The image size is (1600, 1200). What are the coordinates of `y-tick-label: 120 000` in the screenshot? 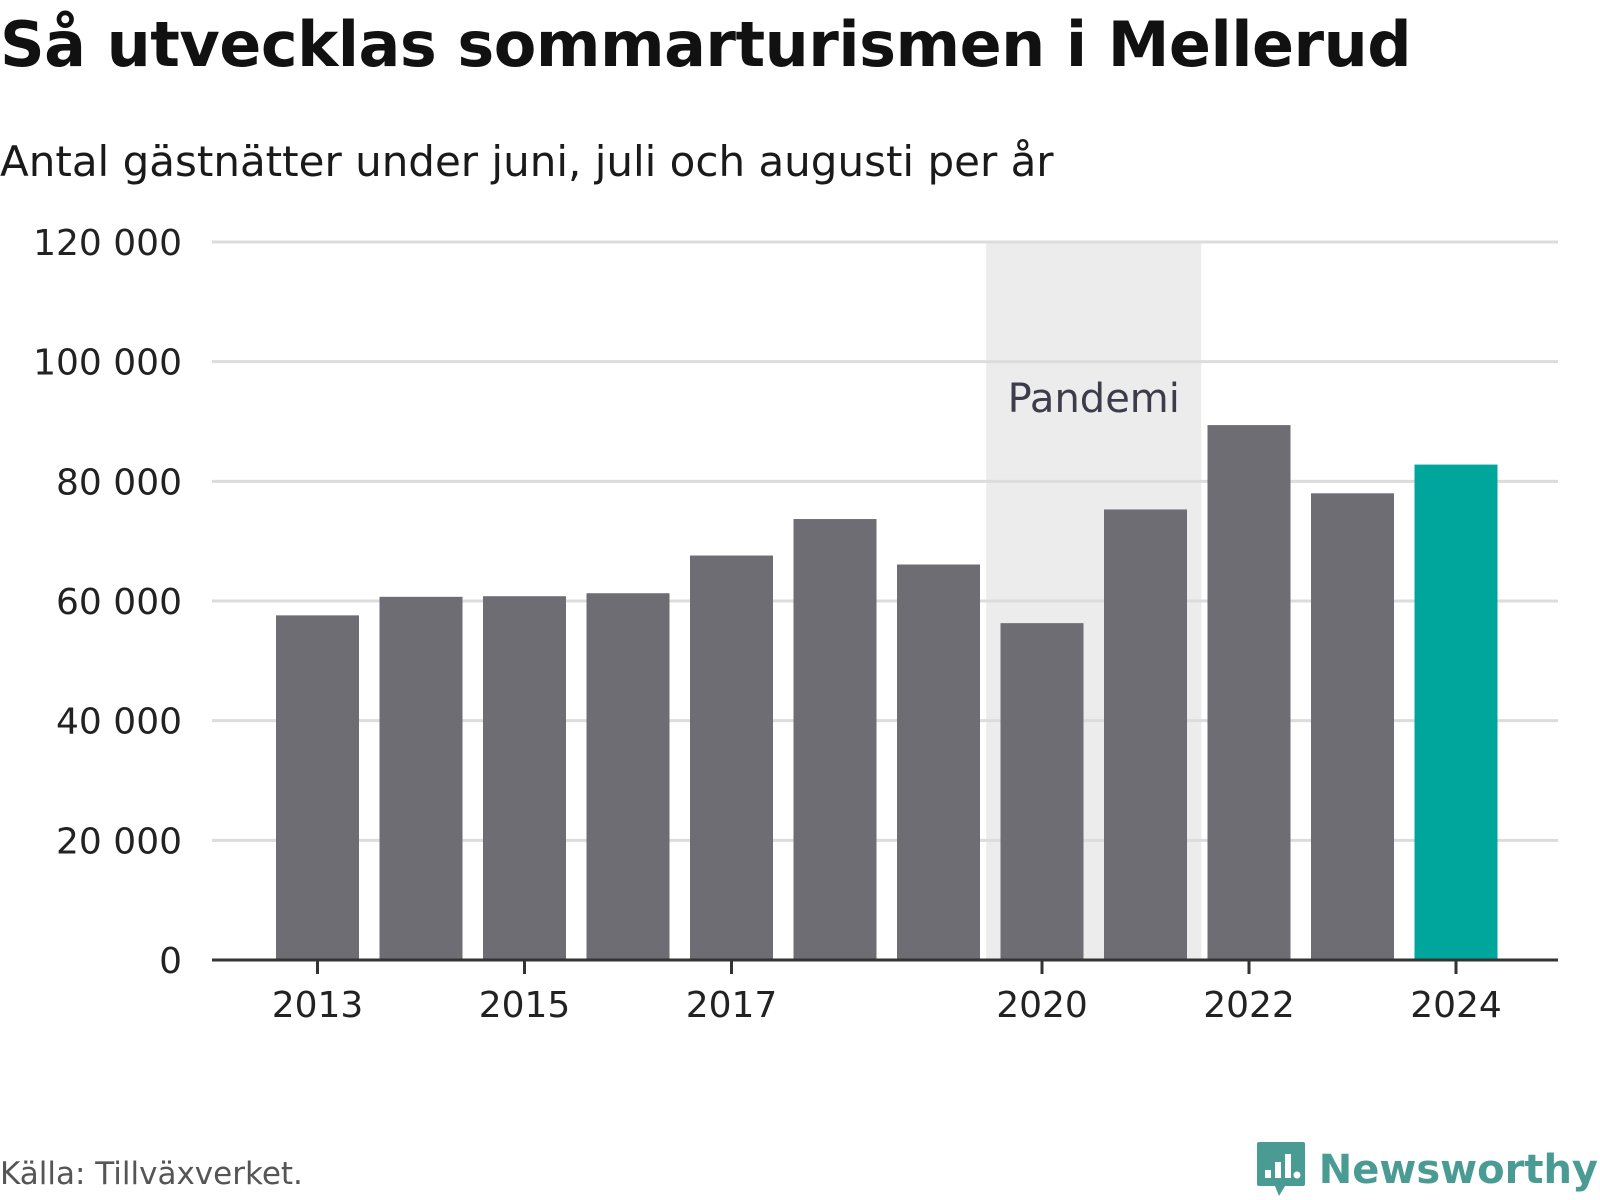 It's located at (107, 243).